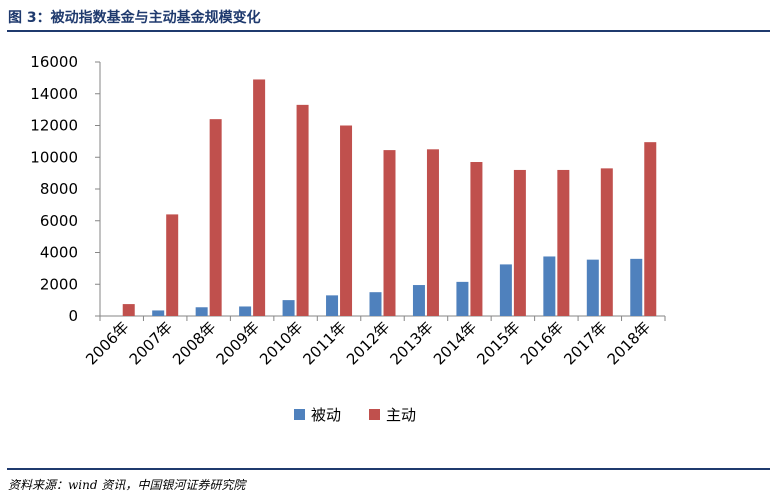 This screenshot has width=778, height=501. What do you see at coordinates (151, 343) in the screenshot?
I see `x-tick-label: 2007年` at bounding box center [151, 343].